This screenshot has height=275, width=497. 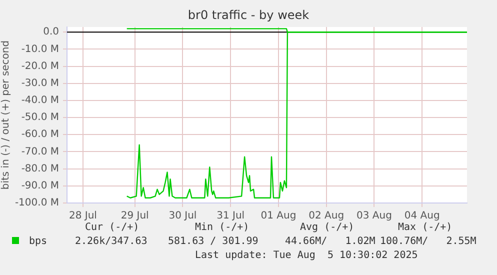 What do you see at coordinates (374, 216) in the screenshot?
I see `x-tick-label: 03 Aug` at bounding box center [374, 216].